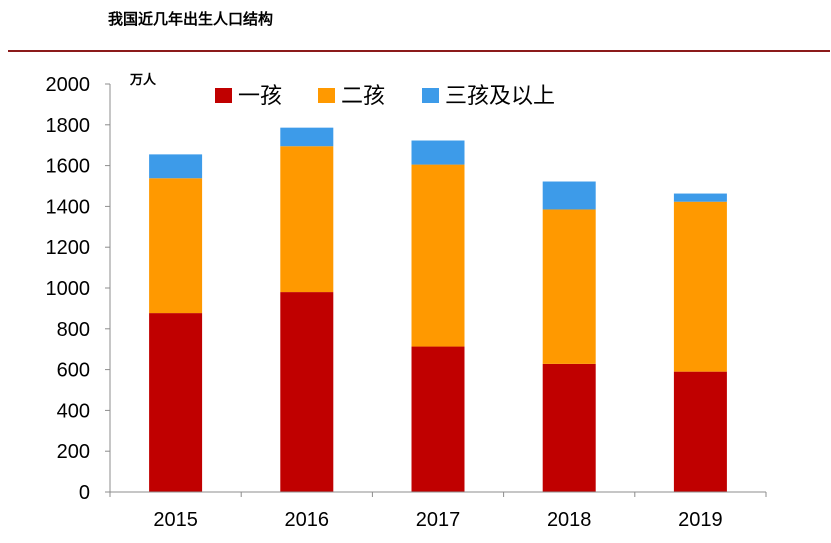  Describe the element at coordinates (438, 520) in the screenshot. I see `x-tick-label: 2017` at that location.